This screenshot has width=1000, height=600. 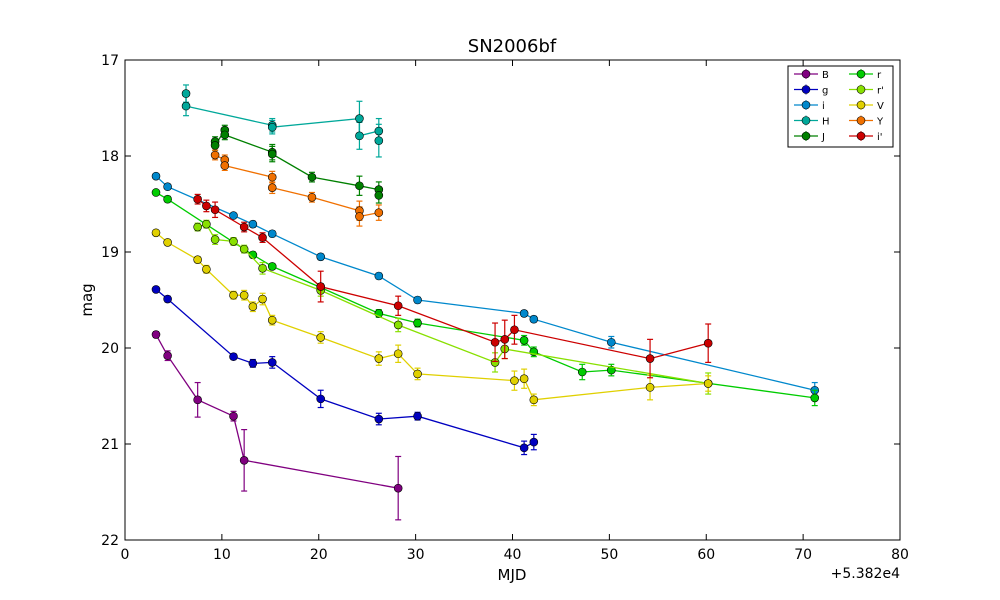 I want to click on legend-label: Y, so click(x=880, y=122).